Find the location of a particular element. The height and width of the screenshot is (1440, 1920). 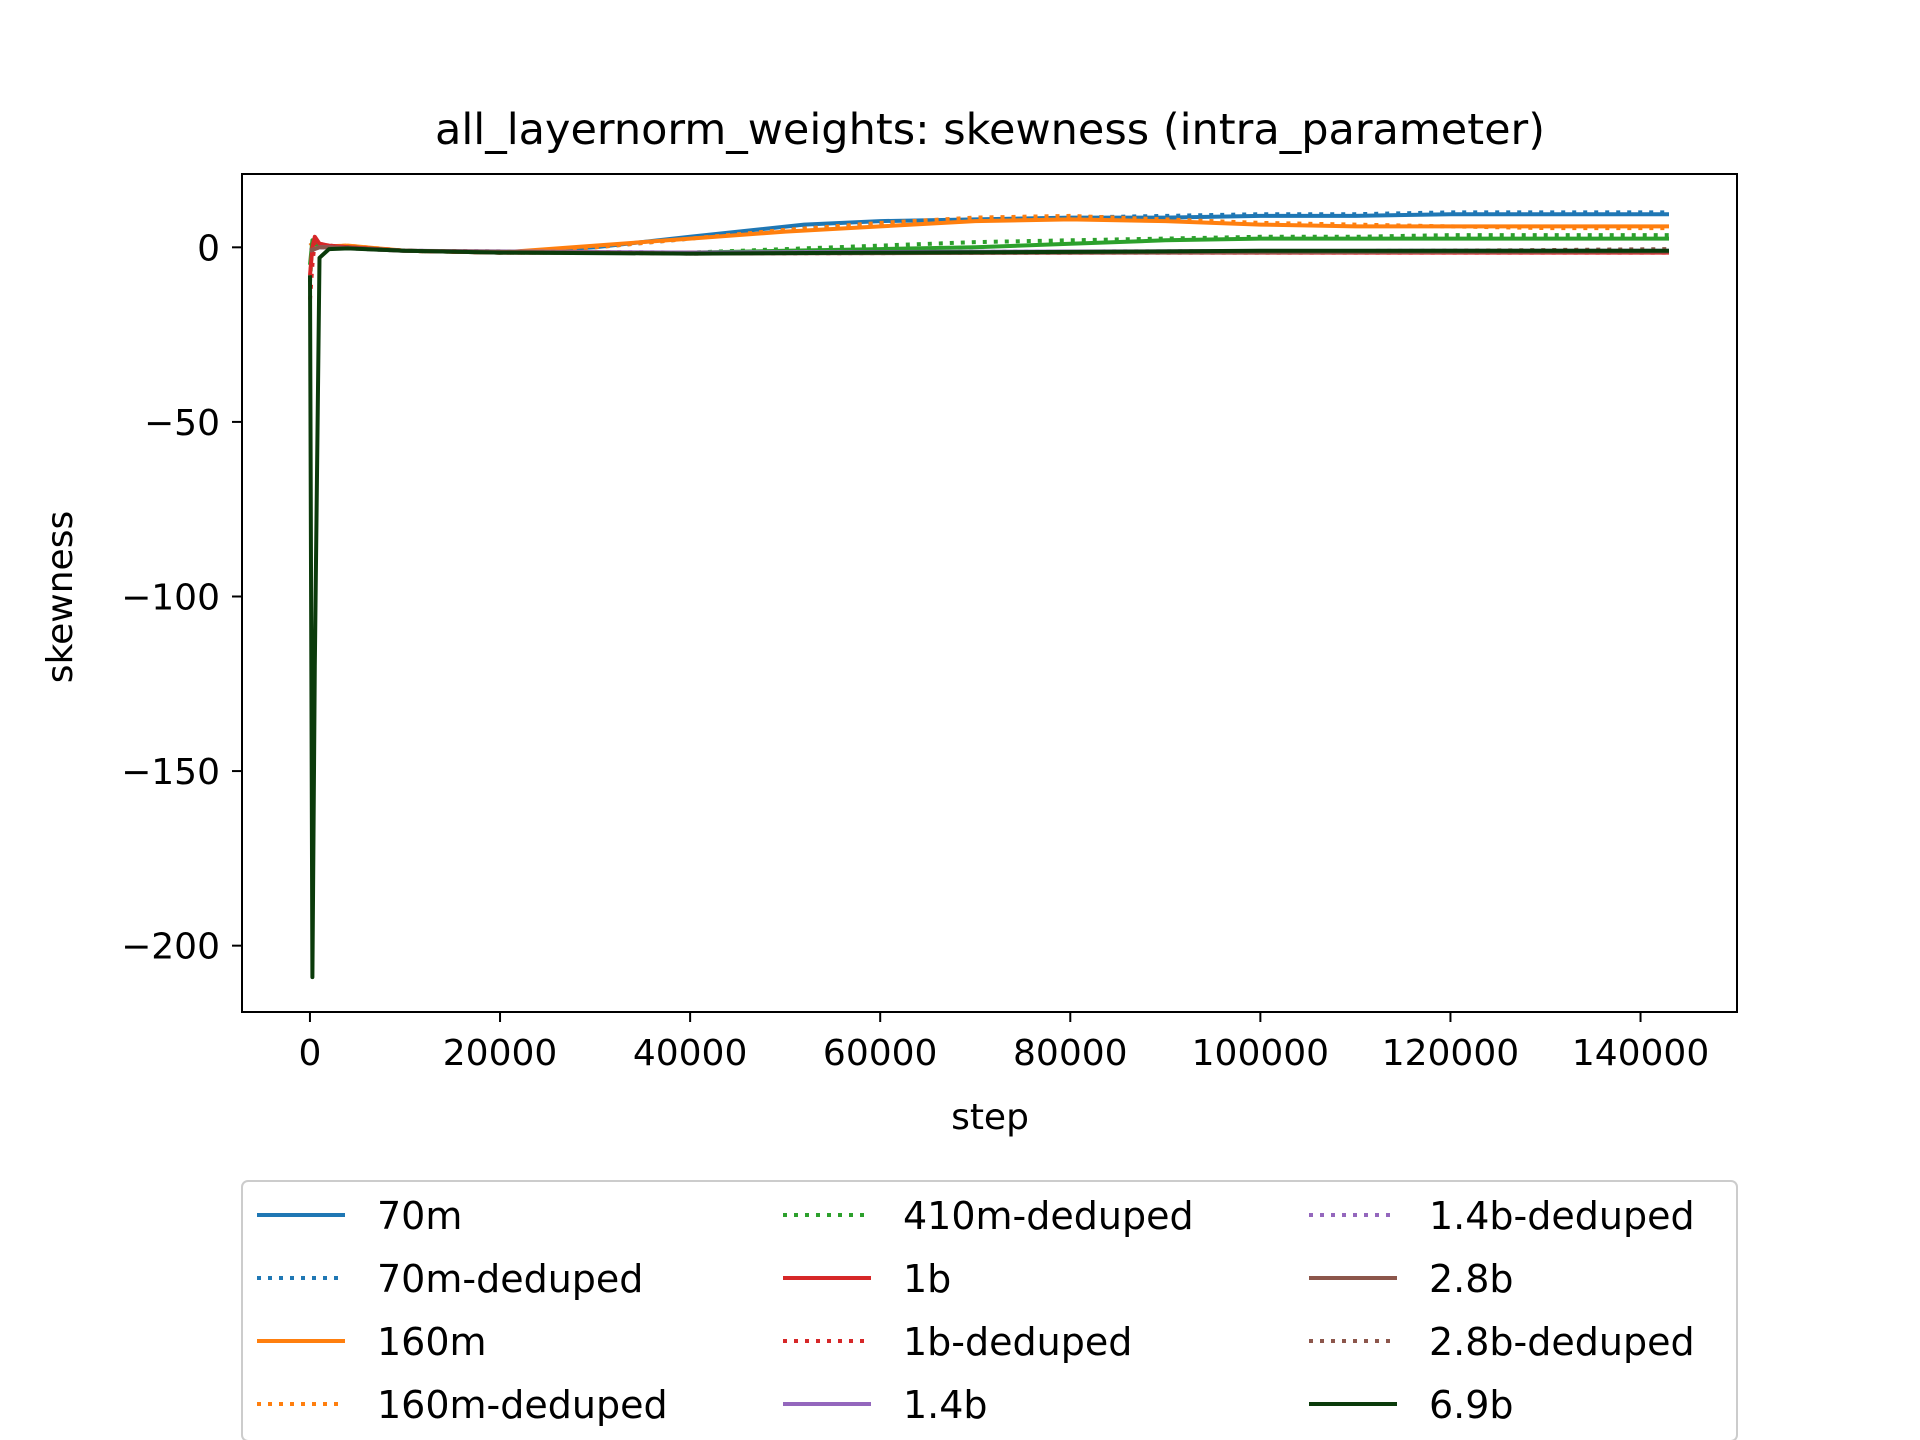

legend-label: 70m is located at coordinates (419, 1216).